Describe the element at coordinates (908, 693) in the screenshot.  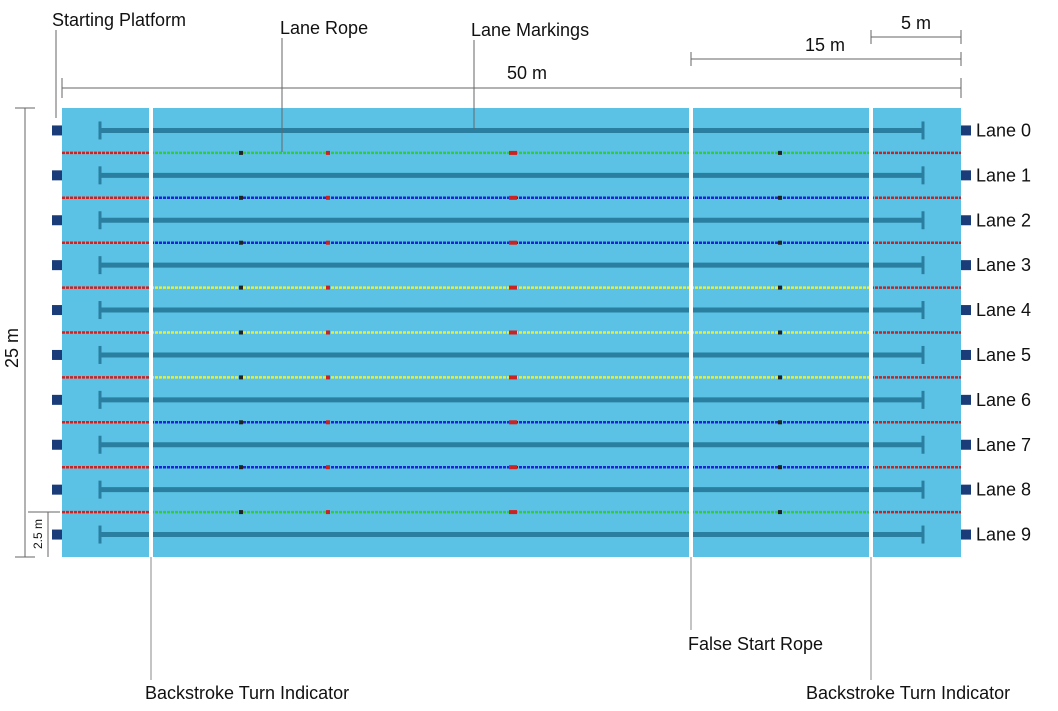
I see `backstroke-turn-indicator-right-label: Backstroke Turn Indicator` at that location.